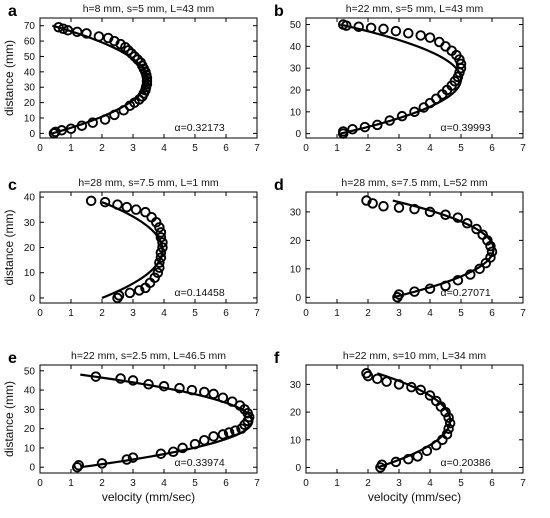  Describe the element at coordinates (12, 185) in the screenshot. I see `panel-letter: c` at that location.